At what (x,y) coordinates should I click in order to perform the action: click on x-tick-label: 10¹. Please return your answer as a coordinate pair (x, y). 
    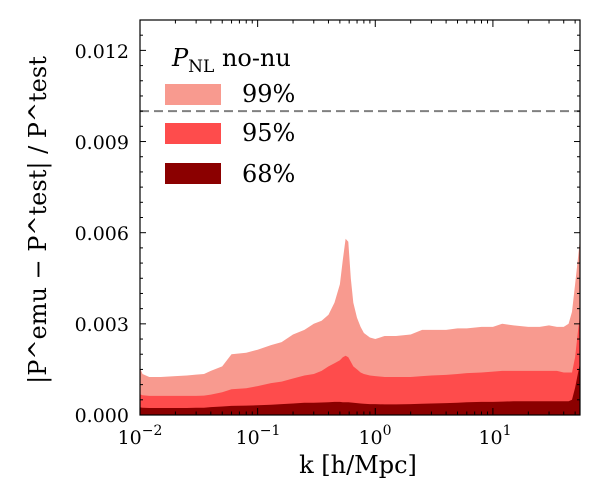
    Looking at the image, I should click on (494, 436).